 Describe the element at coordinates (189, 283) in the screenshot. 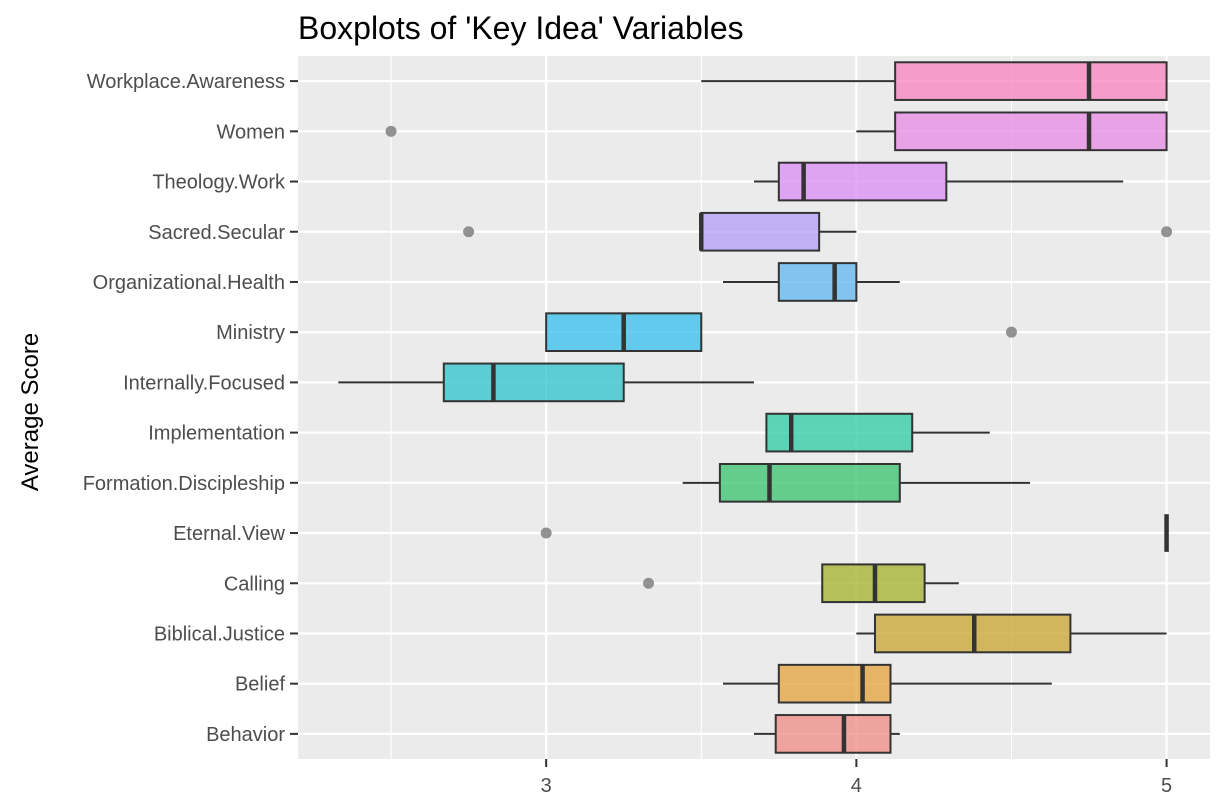

I see `y-tick-label: Organizational.Health` at that location.